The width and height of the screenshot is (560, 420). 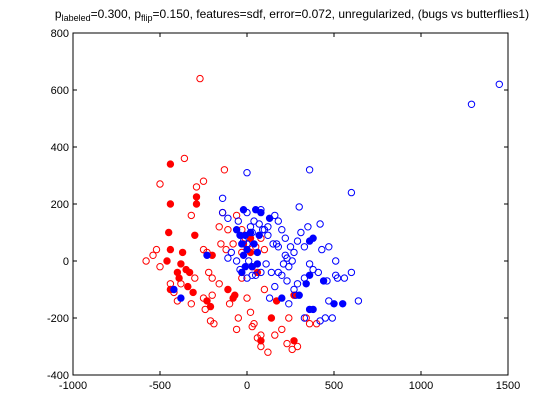 I want to click on title-p-labeled-base: p, so click(x=58, y=14).